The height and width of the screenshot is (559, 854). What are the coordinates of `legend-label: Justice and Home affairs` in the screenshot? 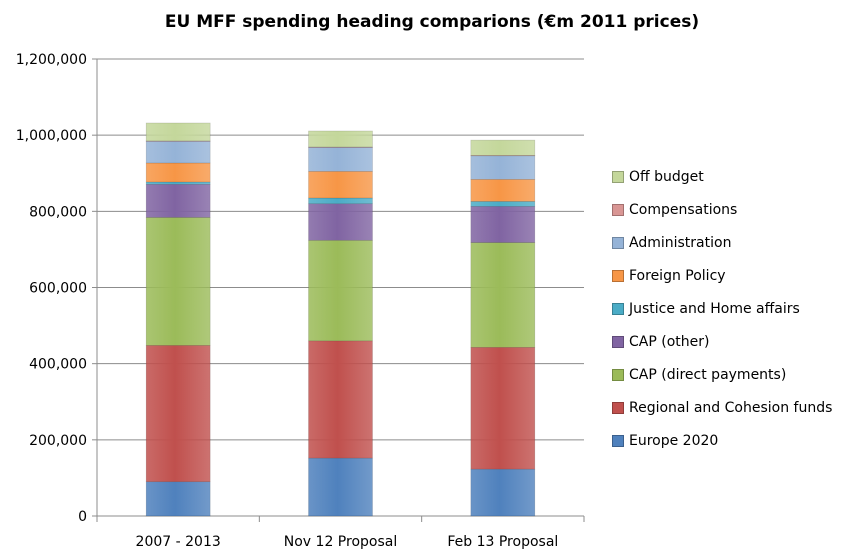 It's located at (714, 308).